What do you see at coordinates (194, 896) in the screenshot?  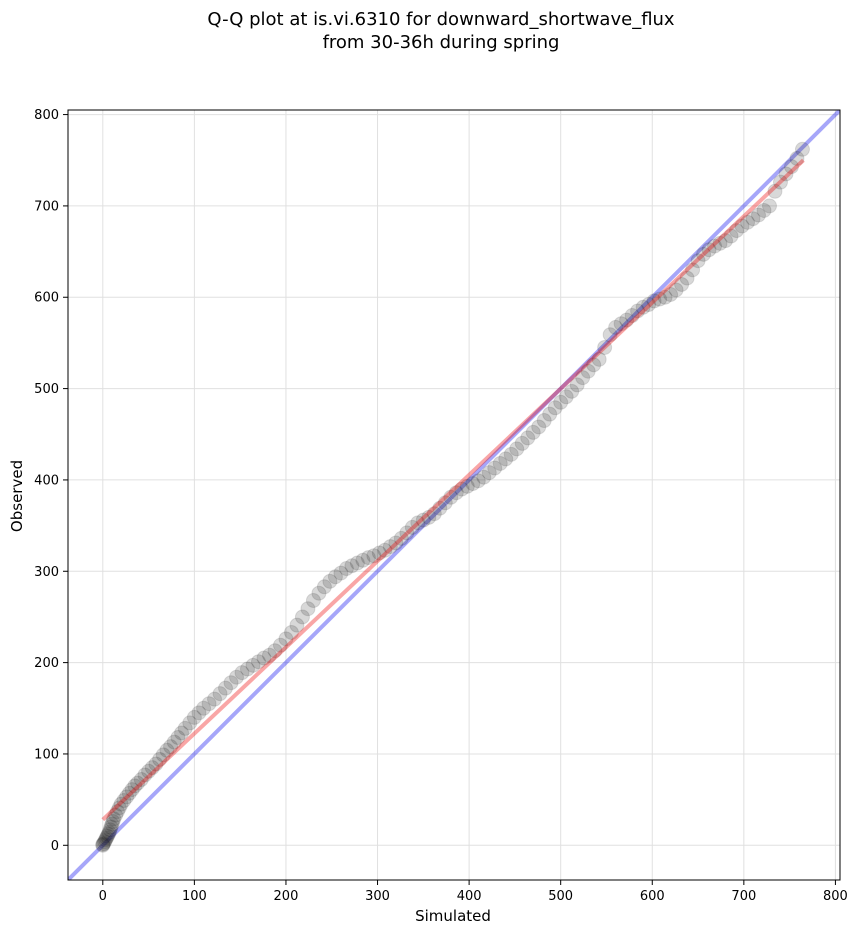 I see `x-tick-label: 100` at bounding box center [194, 896].